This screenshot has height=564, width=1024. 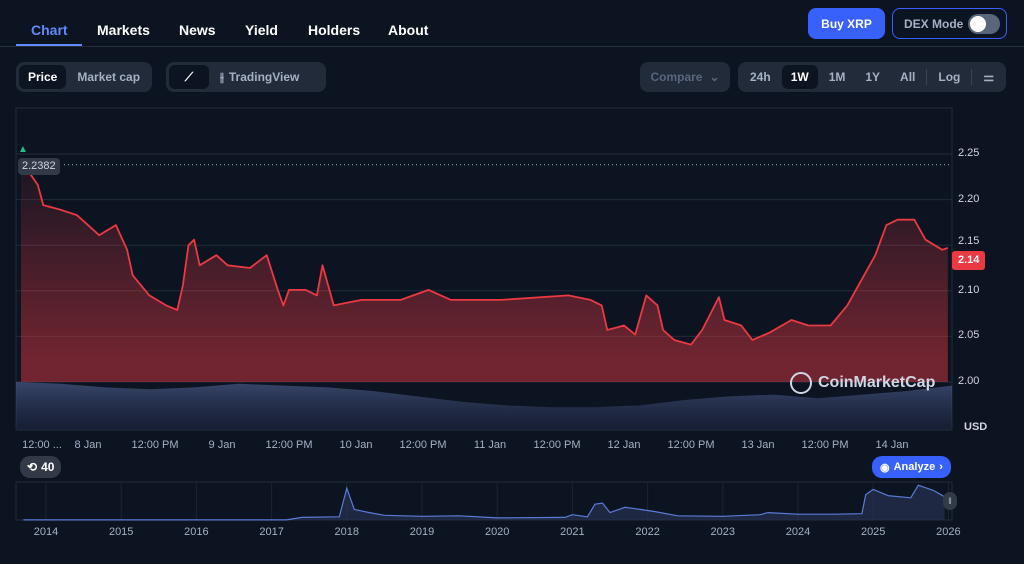 What do you see at coordinates (32, 467) in the screenshot?
I see `history-icon: ⟲` at bounding box center [32, 467].